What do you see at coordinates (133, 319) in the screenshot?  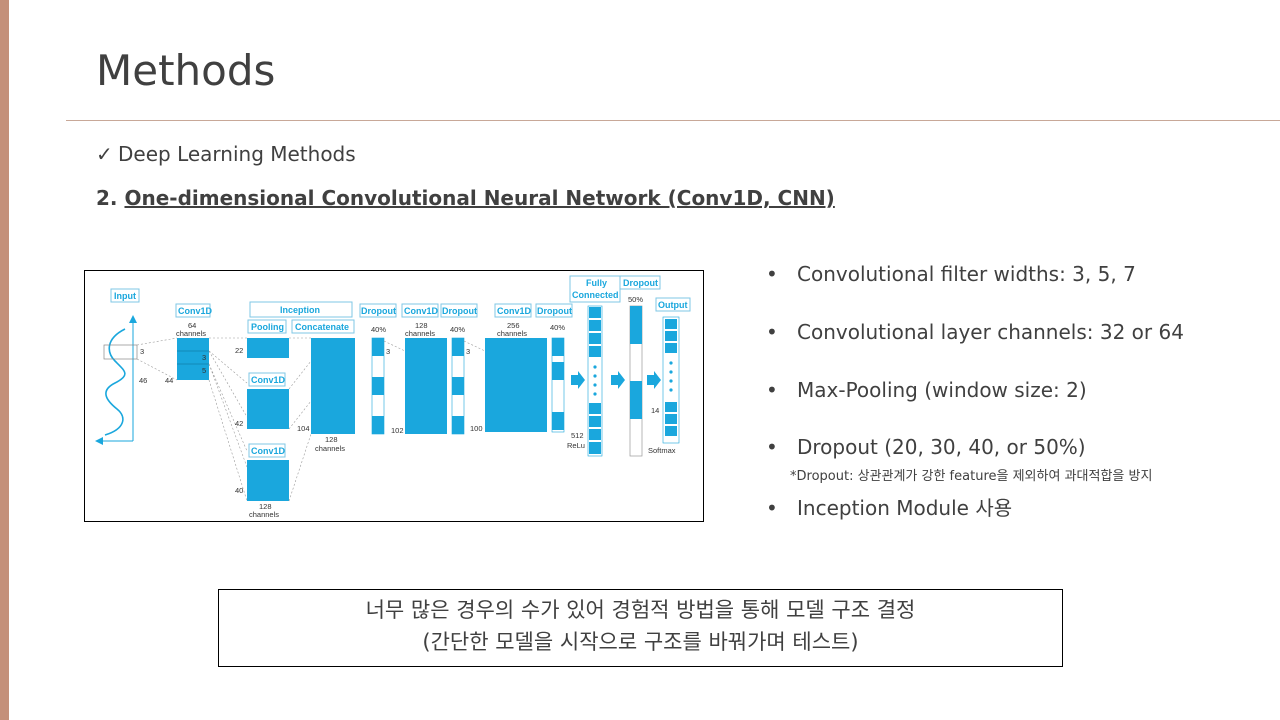 I see `input-axis-arrow-up` at bounding box center [133, 319].